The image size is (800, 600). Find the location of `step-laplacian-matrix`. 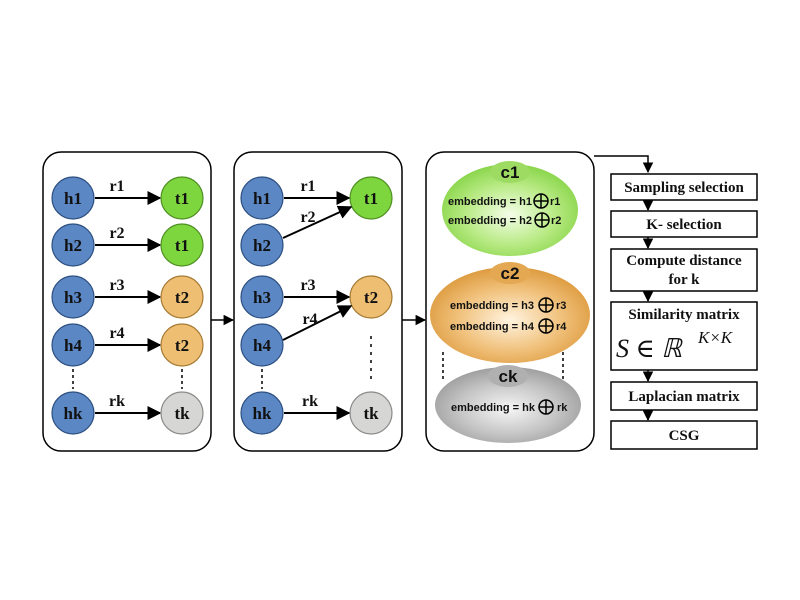

step-laplacian-matrix is located at coordinates (684, 396).